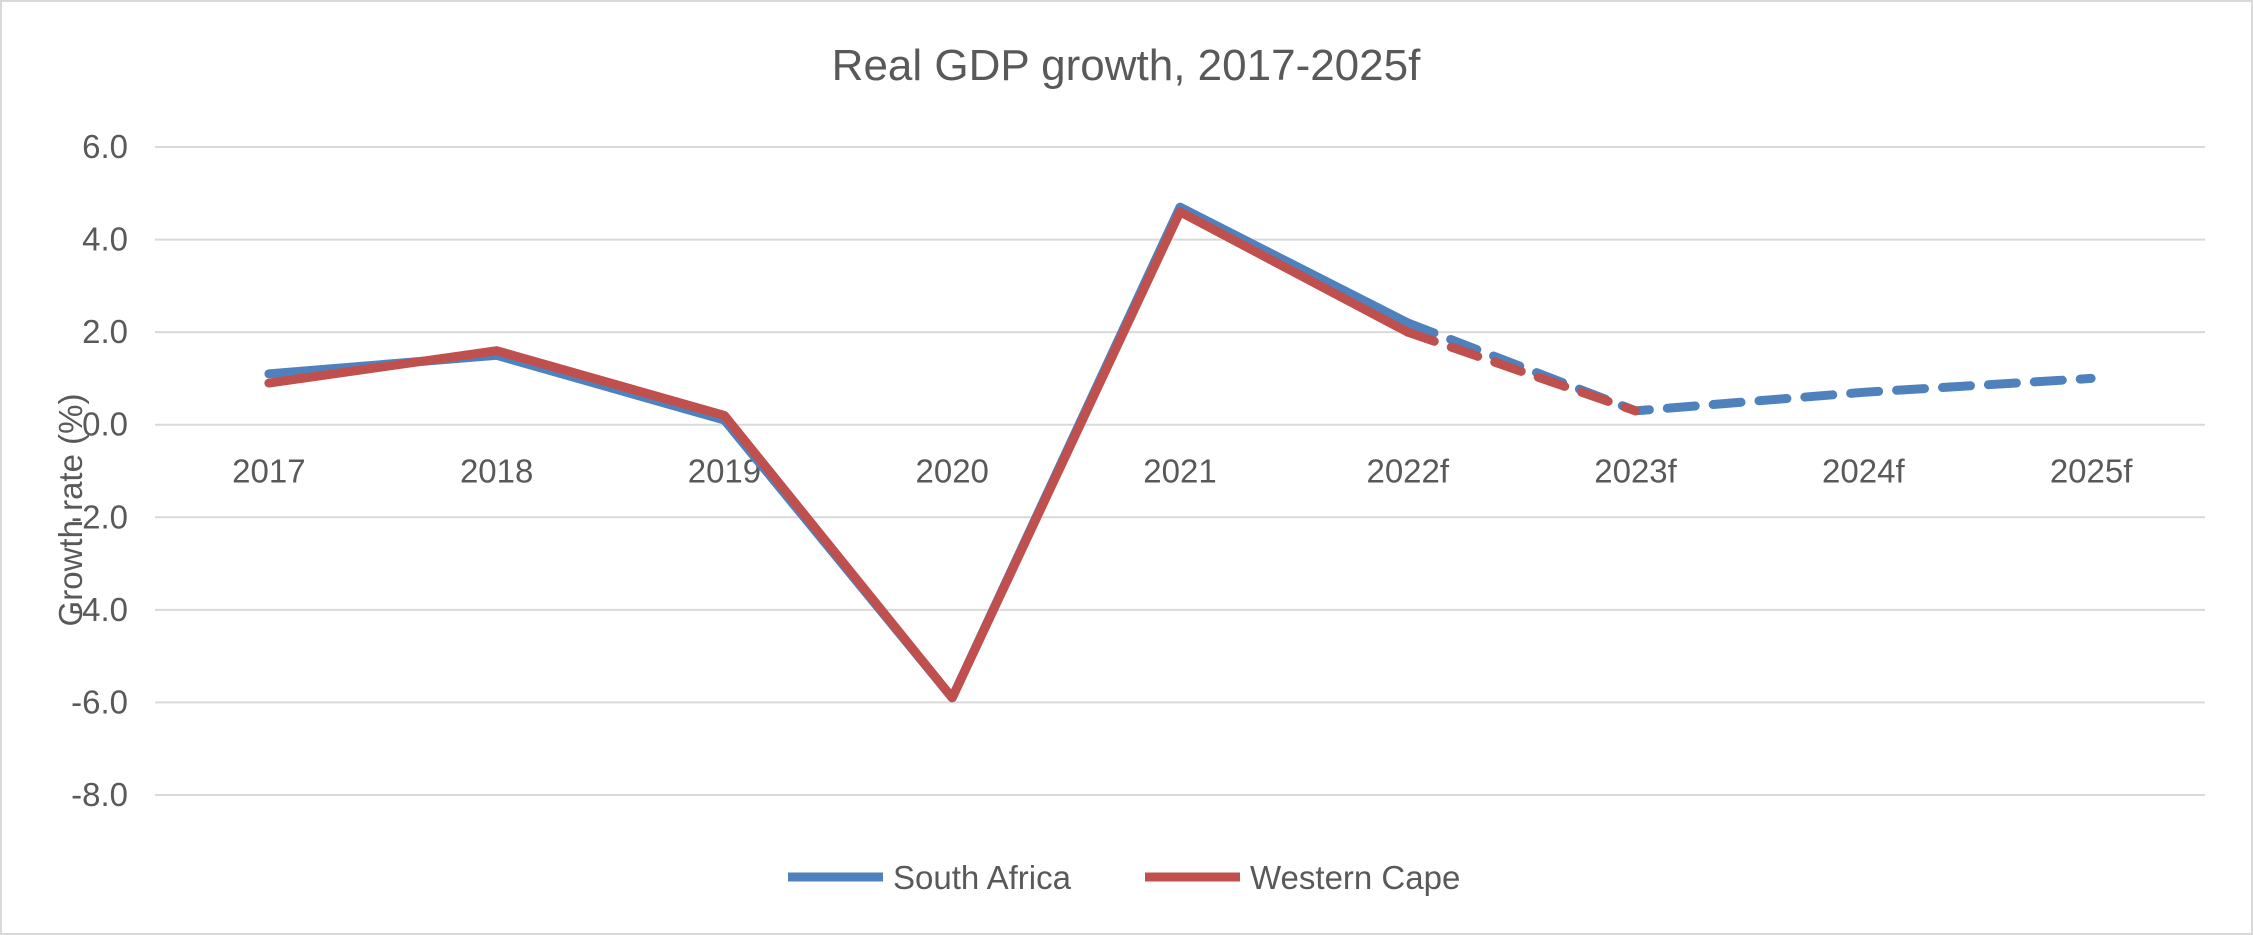 The width and height of the screenshot is (2253, 935). I want to click on y-tick-label: 4.0, so click(105, 239).